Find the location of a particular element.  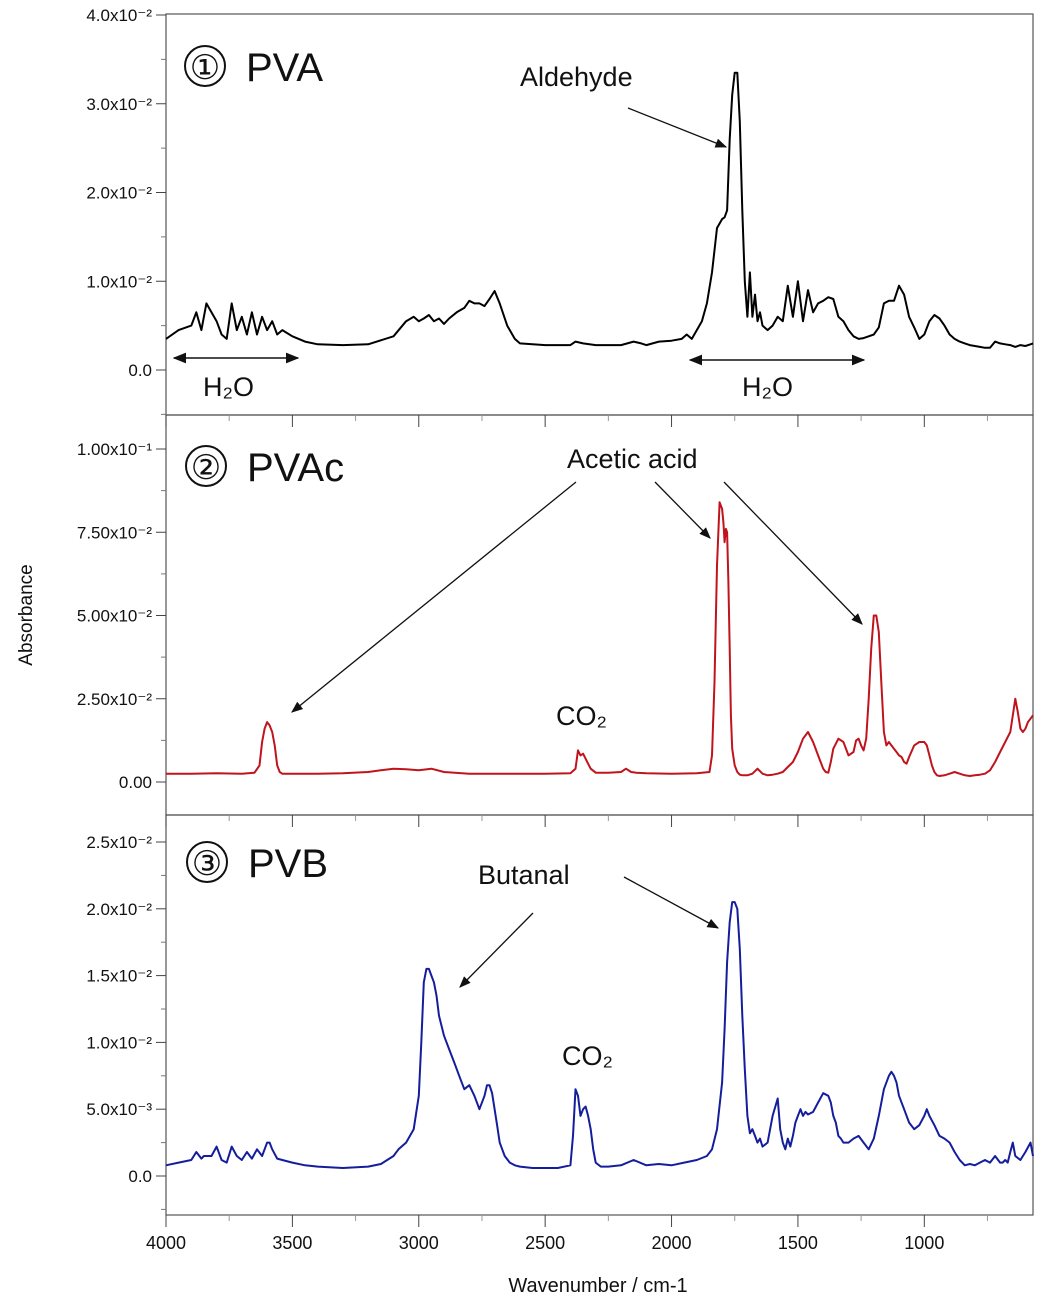

annotation-h2o-left: H₂O is located at coordinates (228, 387).